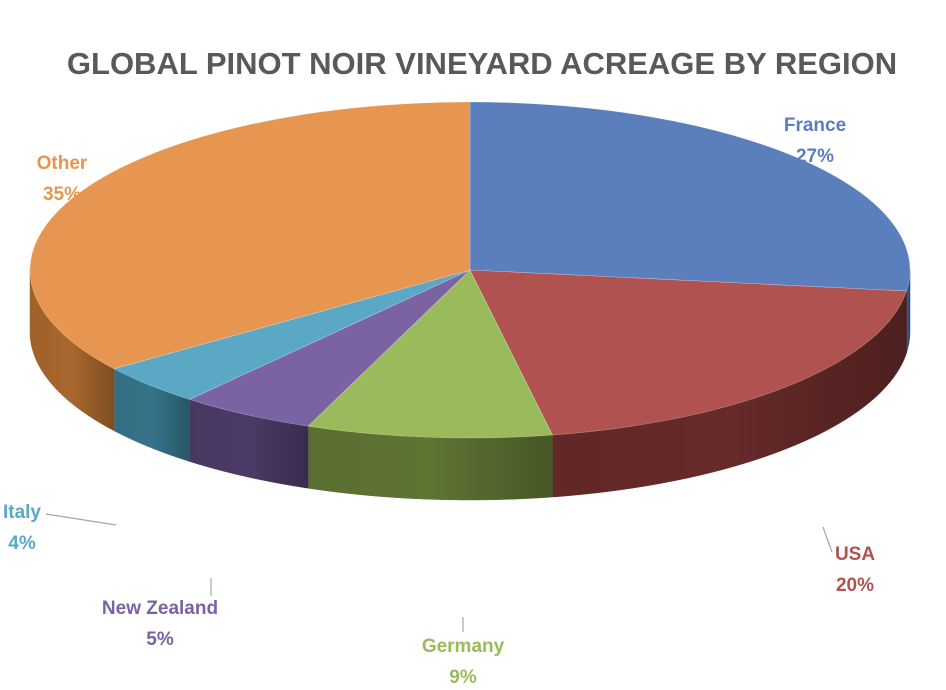  What do you see at coordinates (827, 539) in the screenshot?
I see `leader-usa` at bounding box center [827, 539].